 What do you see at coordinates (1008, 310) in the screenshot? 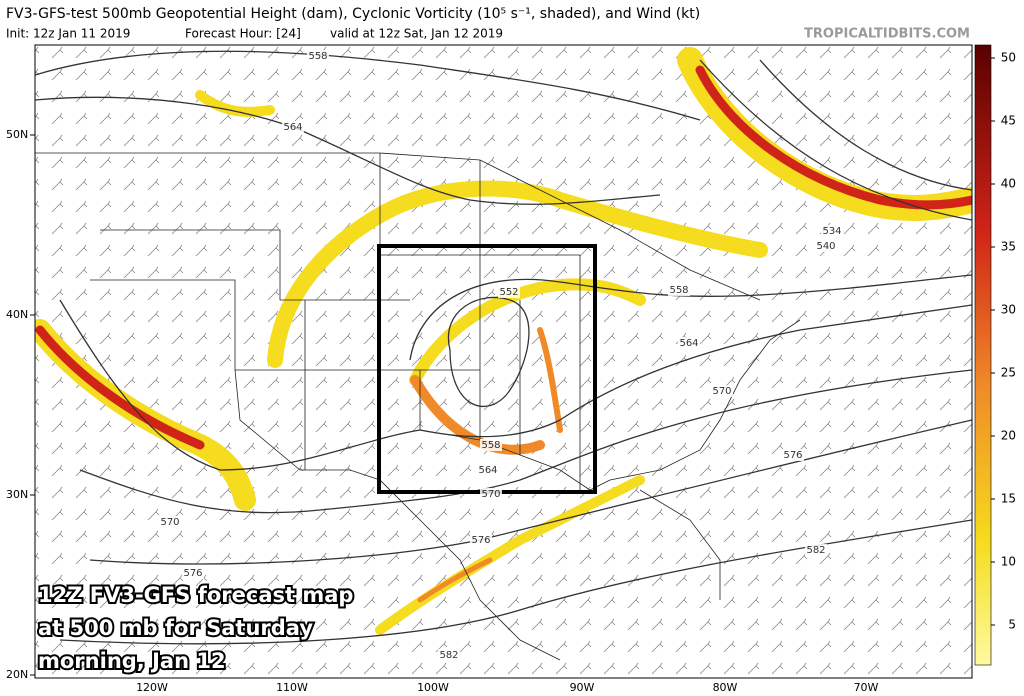
I see `colorbar-label: 30` at bounding box center [1008, 310].